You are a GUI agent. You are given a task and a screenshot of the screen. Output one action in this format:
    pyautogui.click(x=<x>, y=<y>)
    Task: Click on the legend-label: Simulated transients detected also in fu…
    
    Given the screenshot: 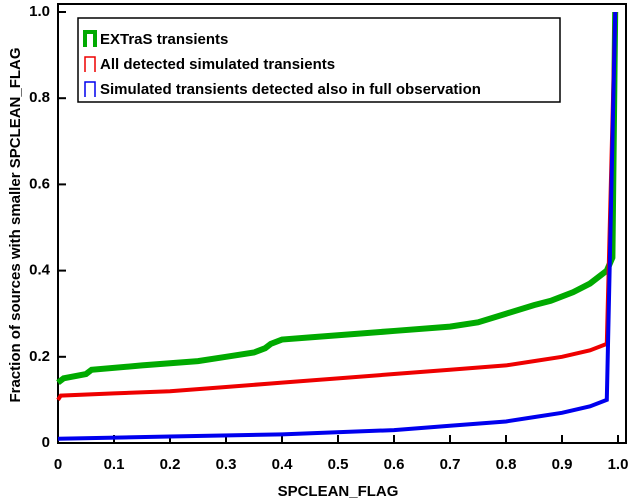 What is the action you would take?
    pyautogui.click(x=290, y=89)
    